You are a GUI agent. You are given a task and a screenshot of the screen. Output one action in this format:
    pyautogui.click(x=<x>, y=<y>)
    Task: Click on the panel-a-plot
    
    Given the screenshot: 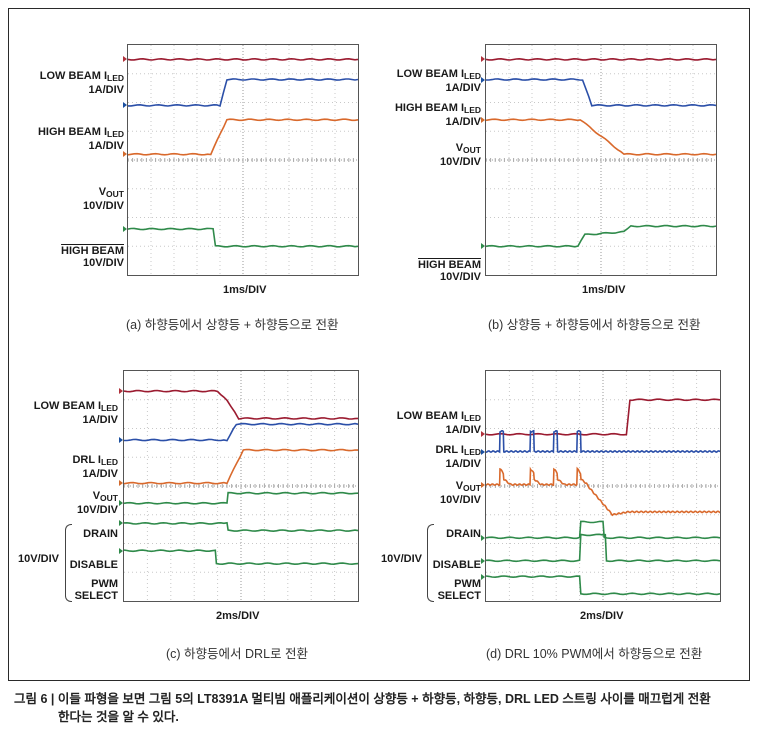 What is the action you would take?
    pyautogui.click(x=243, y=160)
    